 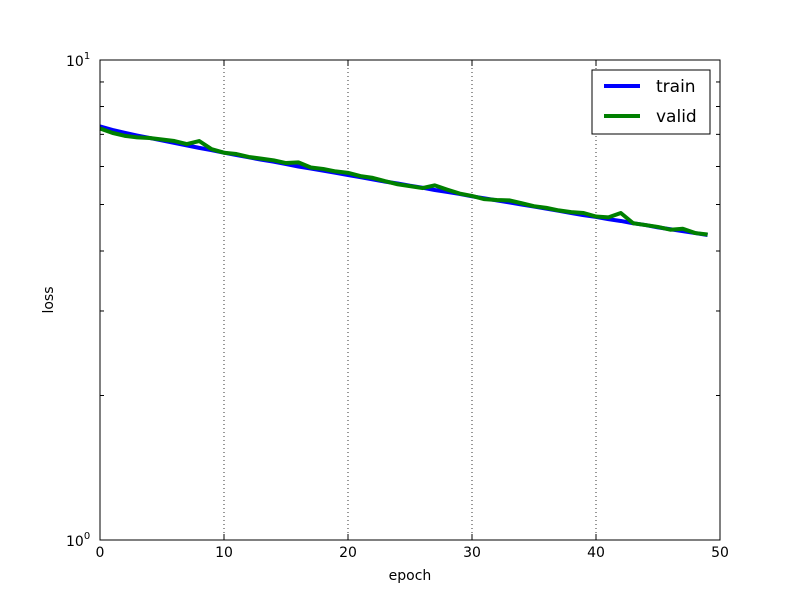 I want to click on legend-box, so click(x=651, y=102).